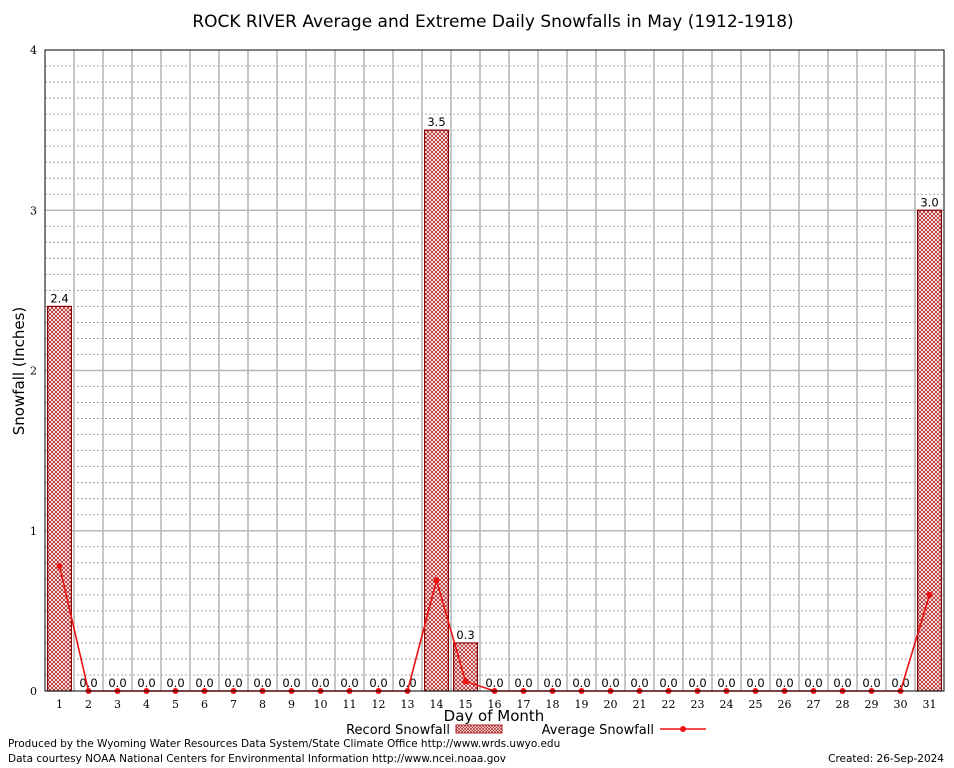  What do you see at coordinates (669, 704) in the screenshot?
I see `x-tick-label: 22` at bounding box center [669, 704].